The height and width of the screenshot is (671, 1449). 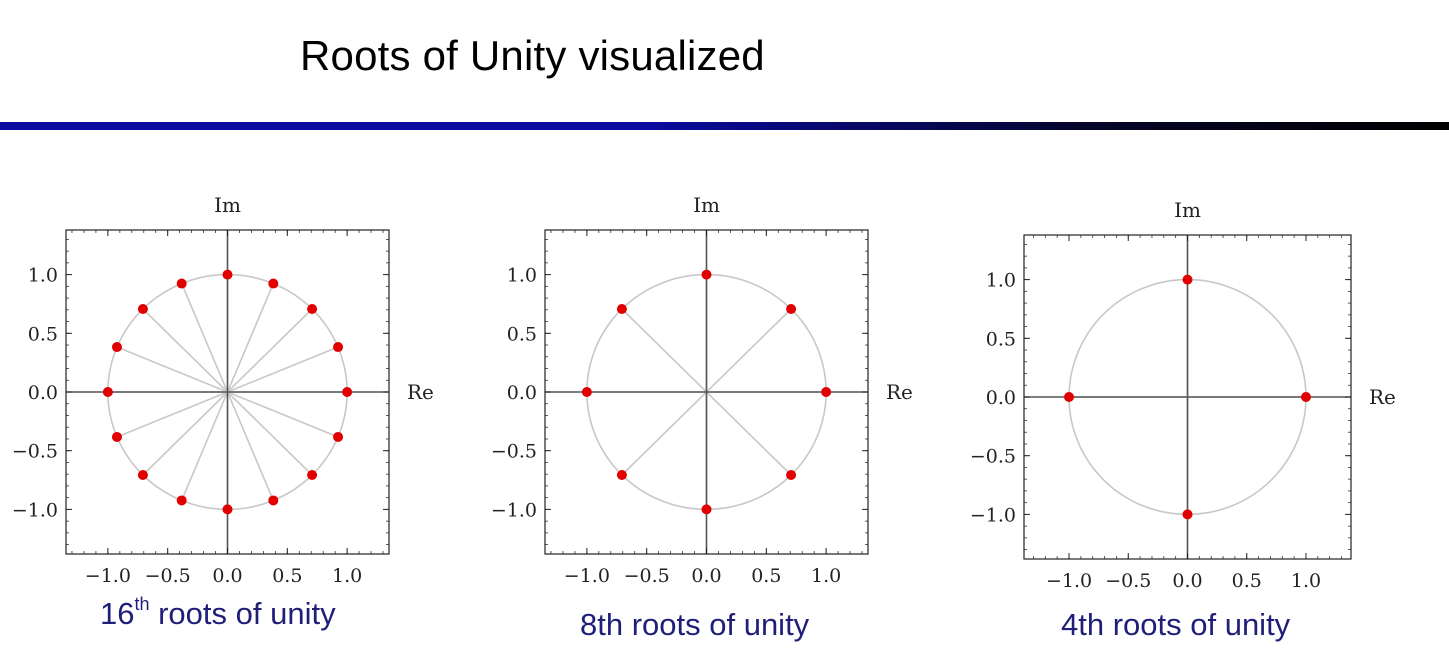 I want to click on caption-4th: 4th roots of unity, so click(x=1175, y=625).